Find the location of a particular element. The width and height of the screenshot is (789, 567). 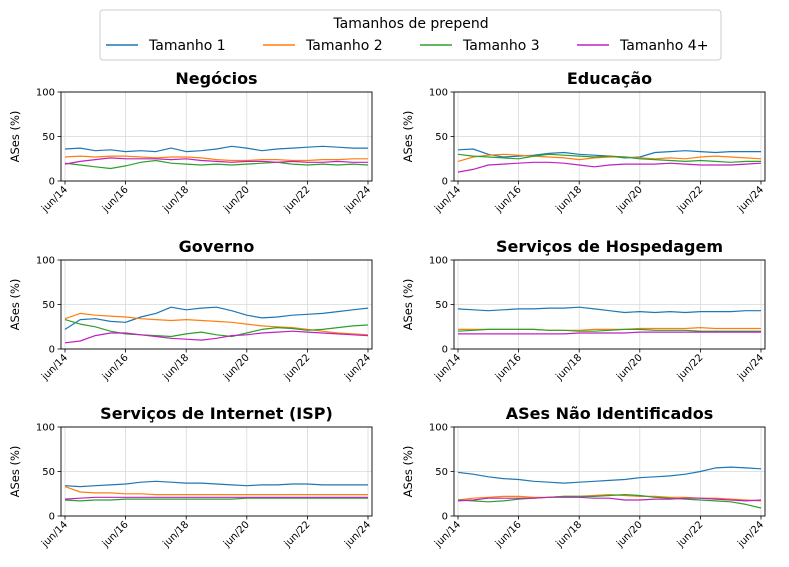

legend-label-4: Tamanho 4+ is located at coordinates (663, 46).